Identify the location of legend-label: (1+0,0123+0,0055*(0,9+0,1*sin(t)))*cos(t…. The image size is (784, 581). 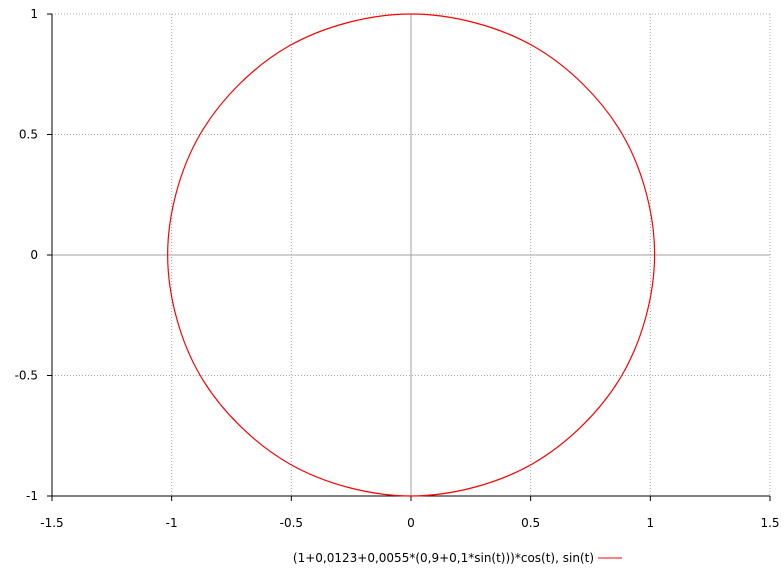
(443, 558).